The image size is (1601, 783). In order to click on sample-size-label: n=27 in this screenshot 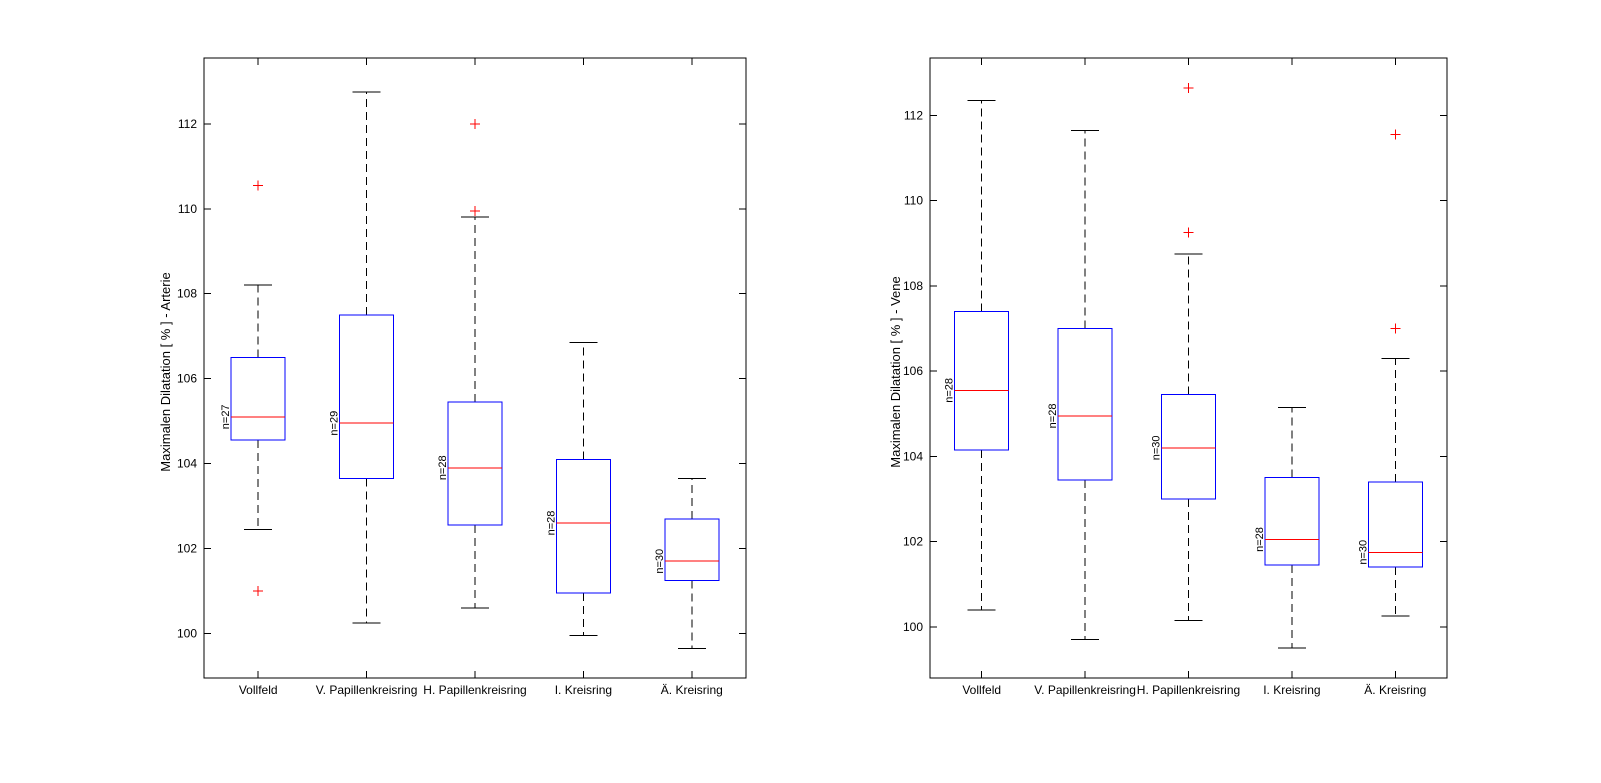, I will do `click(226, 416)`.